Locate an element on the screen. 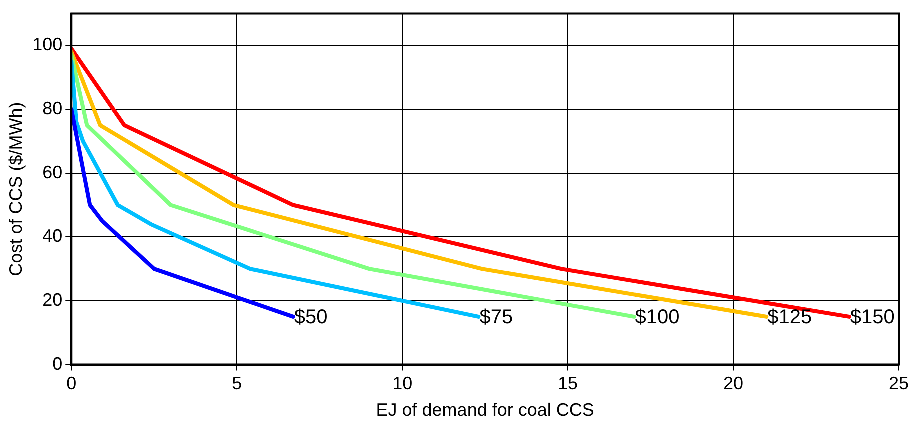 This screenshot has width=915, height=428. y-tick-label: 80 is located at coordinates (52, 108).